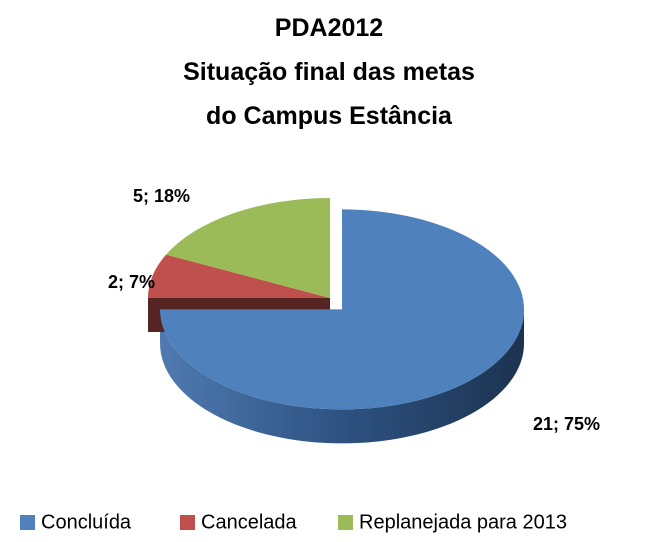 This screenshot has height=542, width=659. What do you see at coordinates (342, 376) in the screenshot?
I see `slice-side` at bounding box center [342, 376].